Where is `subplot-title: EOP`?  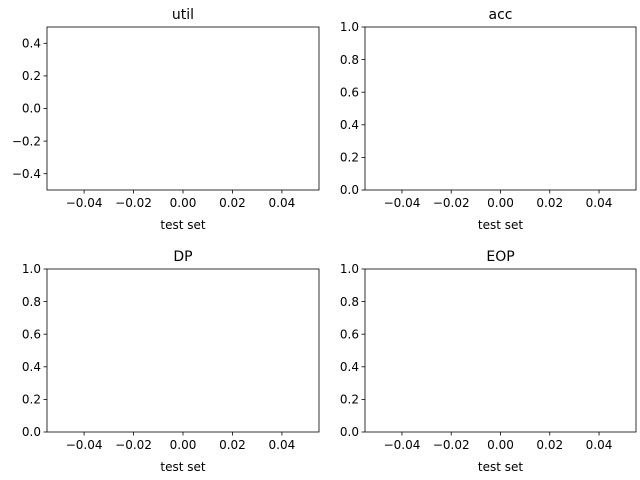
subplot-title: EOP is located at coordinates (500, 257).